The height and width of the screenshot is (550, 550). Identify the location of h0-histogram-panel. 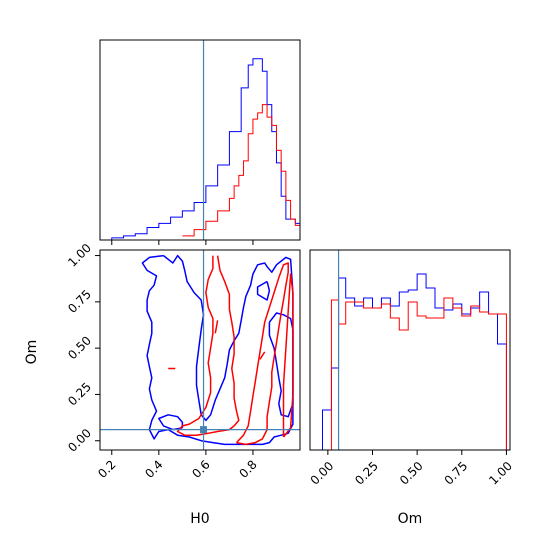
(200, 142).